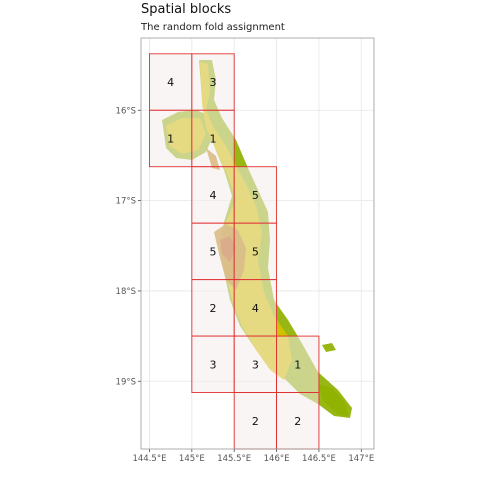 The width and height of the screenshot is (480, 480). Describe the element at coordinates (213, 27) in the screenshot. I see `chart-subtitle: The random fold assignment` at that location.